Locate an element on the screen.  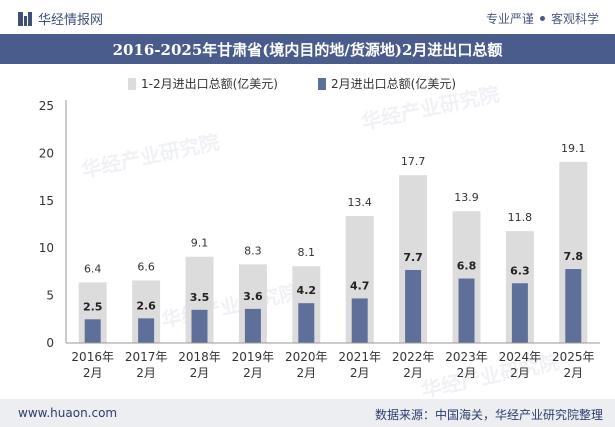
title-bar: 2016-2025年甘肃省(境内目的地/货源地)2月进出口总额 is located at coordinates (307, 49).